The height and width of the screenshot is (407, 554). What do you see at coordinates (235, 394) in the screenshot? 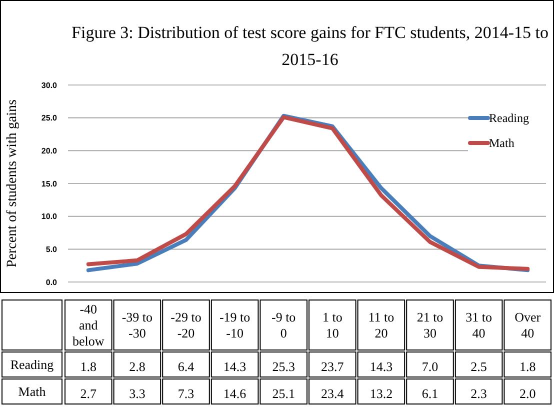
I see `data-label: 14.6` at bounding box center [235, 394].